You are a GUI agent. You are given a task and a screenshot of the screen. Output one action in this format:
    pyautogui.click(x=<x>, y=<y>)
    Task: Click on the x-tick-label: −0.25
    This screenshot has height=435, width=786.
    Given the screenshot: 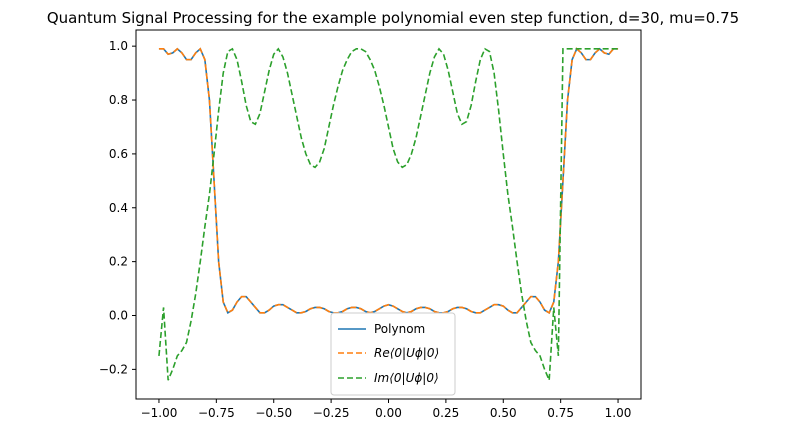 What is the action you would take?
    pyautogui.click(x=331, y=413)
    